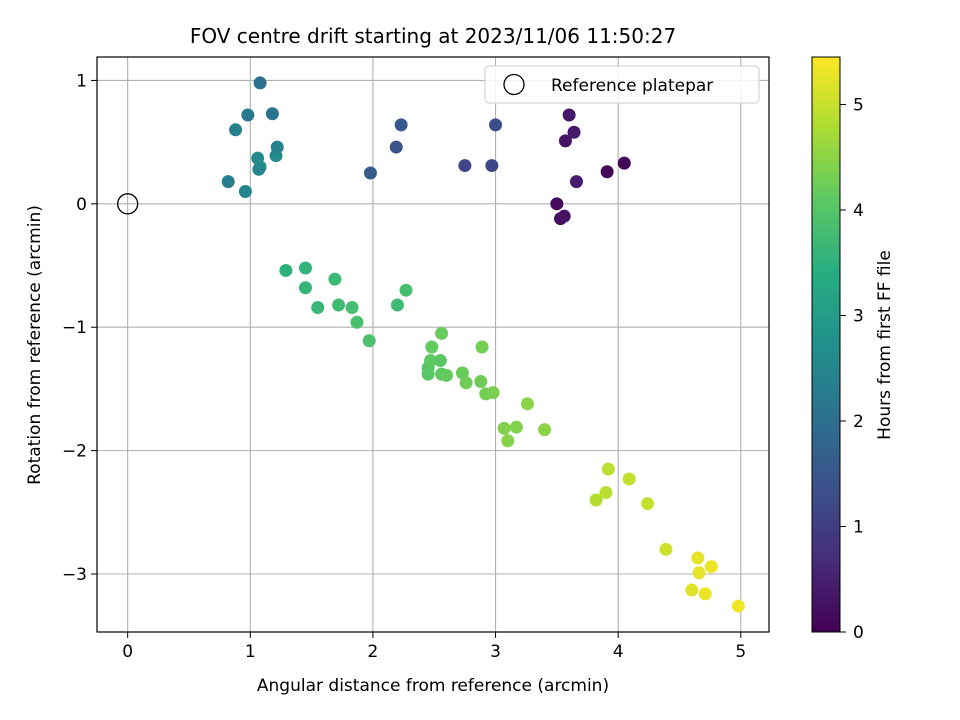 This screenshot has height=720, width=960. Describe the element at coordinates (35, 345) in the screenshot. I see `y-axis-label: Rotation from reference (arcmin)` at that location.